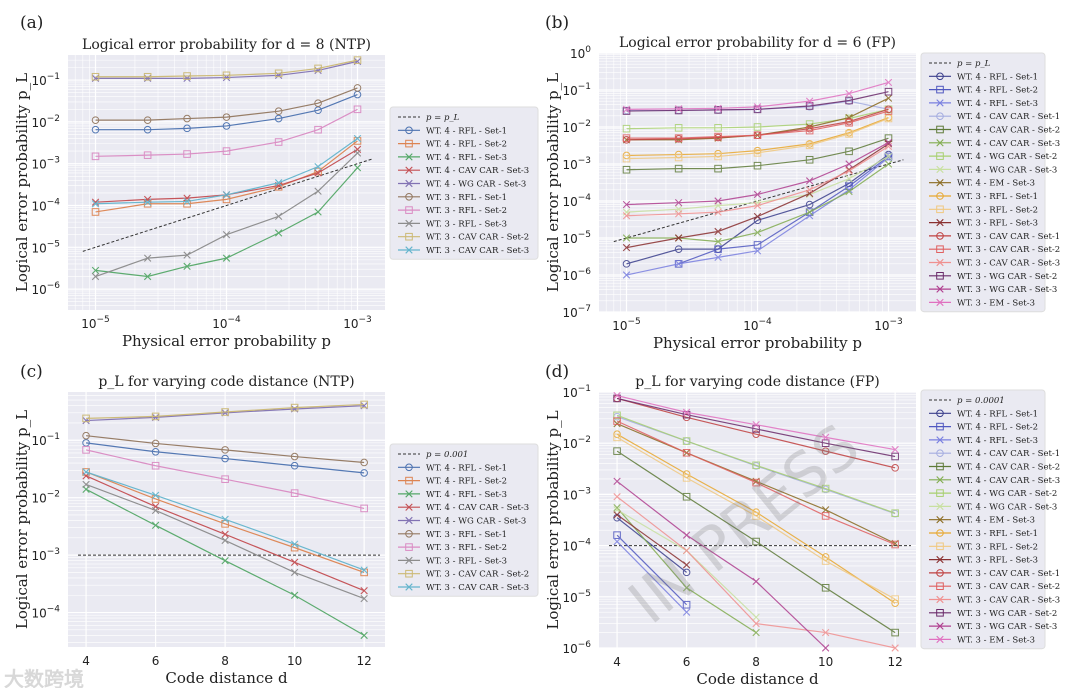  What do you see at coordinates (31, 372) in the screenshot?
I see `panel-label: (c)` at bounding box center [31, 372].